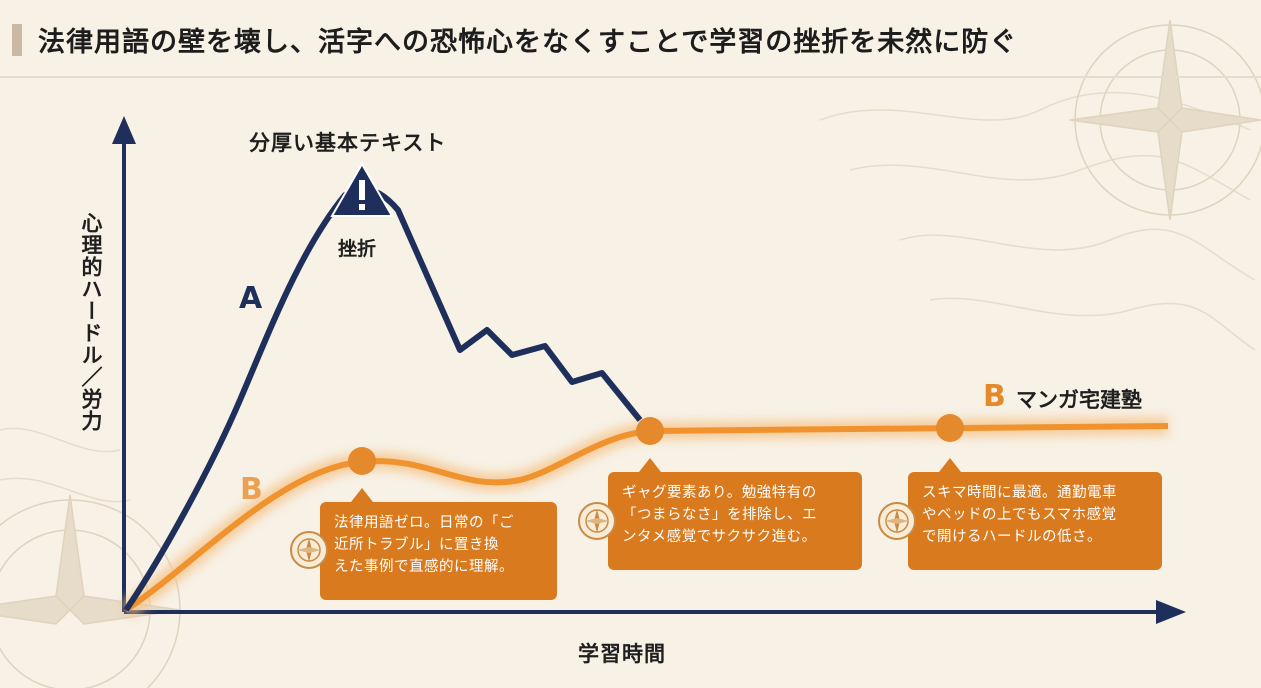 The height and width of the screenshot is (688, 1261). What do you see at coordinates (251, 489) in the screenshot?
I see `curve-b-letter: B` at bounding box center [251, 489].